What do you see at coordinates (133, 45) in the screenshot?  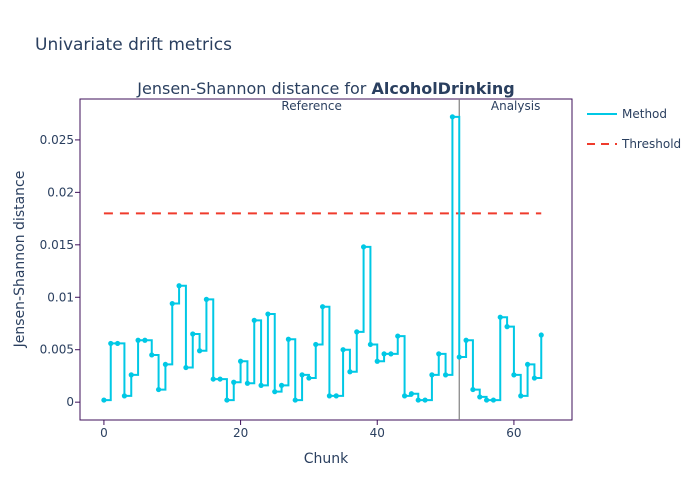 I see `figure-title: Univariate drift metrics` at bounding box center [133, 45].